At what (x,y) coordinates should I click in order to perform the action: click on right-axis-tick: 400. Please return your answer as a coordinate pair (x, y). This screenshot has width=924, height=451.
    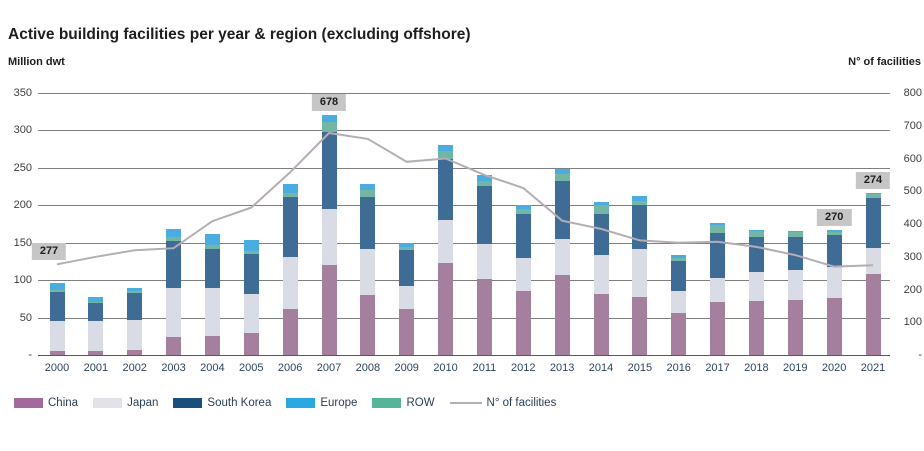
    Looking at the image, I should click on (912, 224).